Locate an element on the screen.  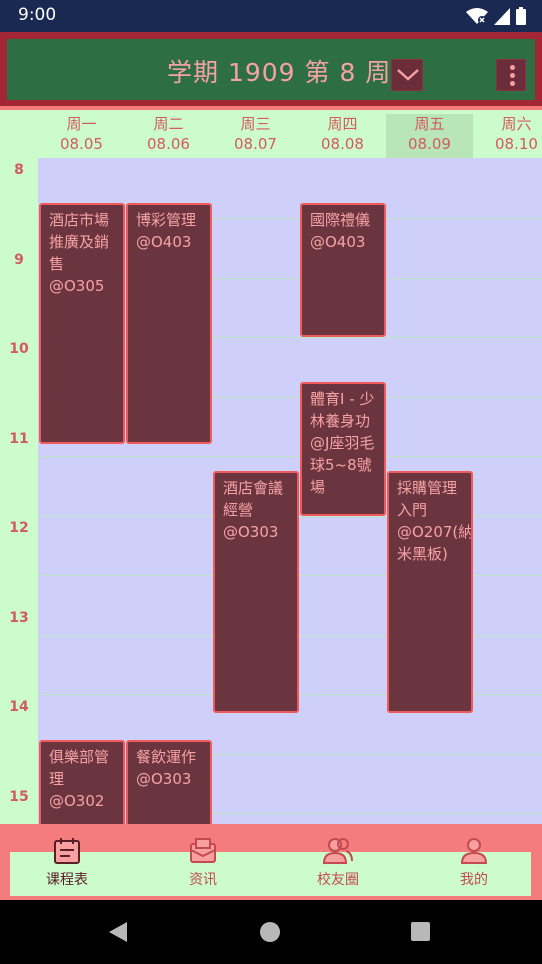
day-header-5: 周五 08.09 is located at coordinates (429, 138).